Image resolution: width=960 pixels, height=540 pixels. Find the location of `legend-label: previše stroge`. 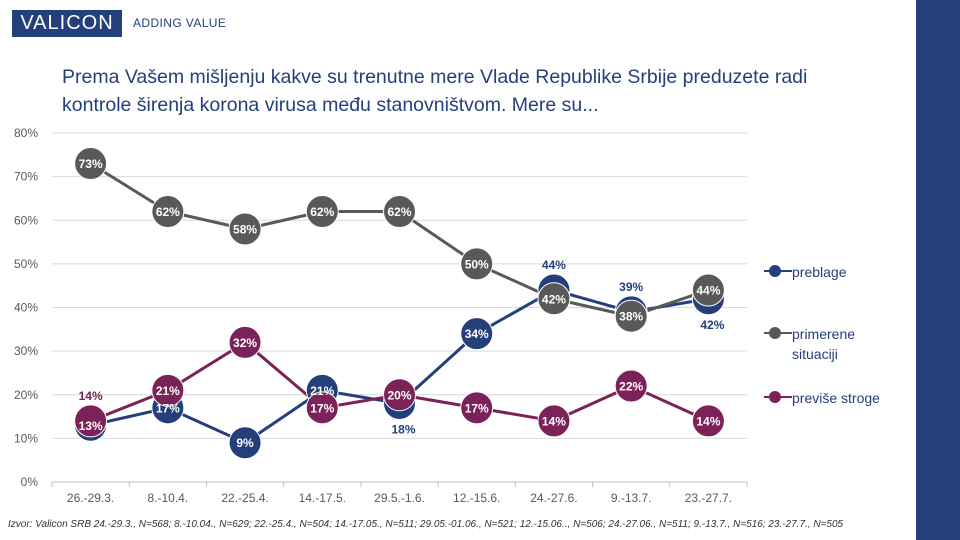

legend-label: previše stroge is located at coordinates (836, 398).